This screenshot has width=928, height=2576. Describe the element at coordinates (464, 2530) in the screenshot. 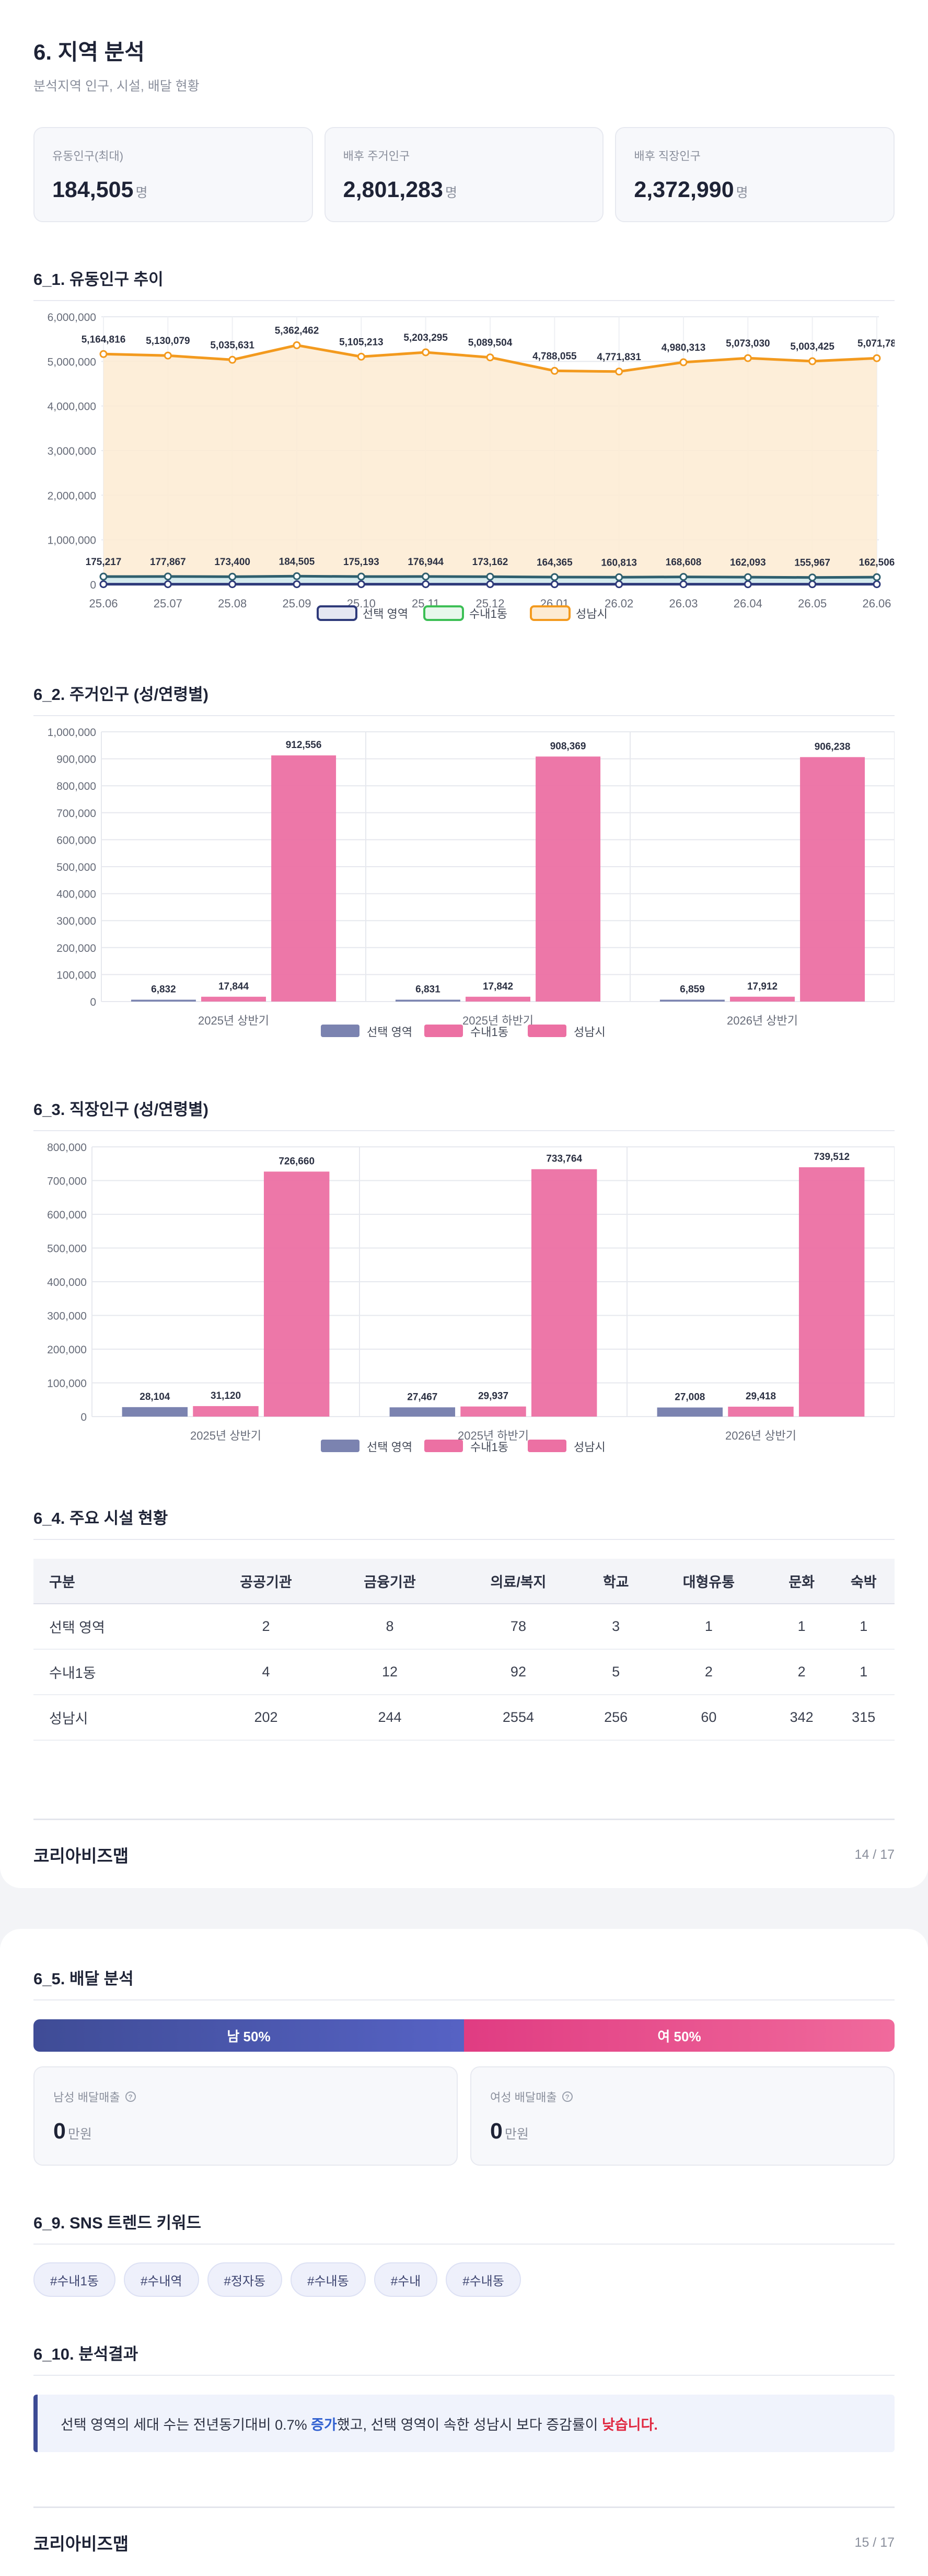

I see `page-footer: 코리아비즈맵 15 / 17` at that location.